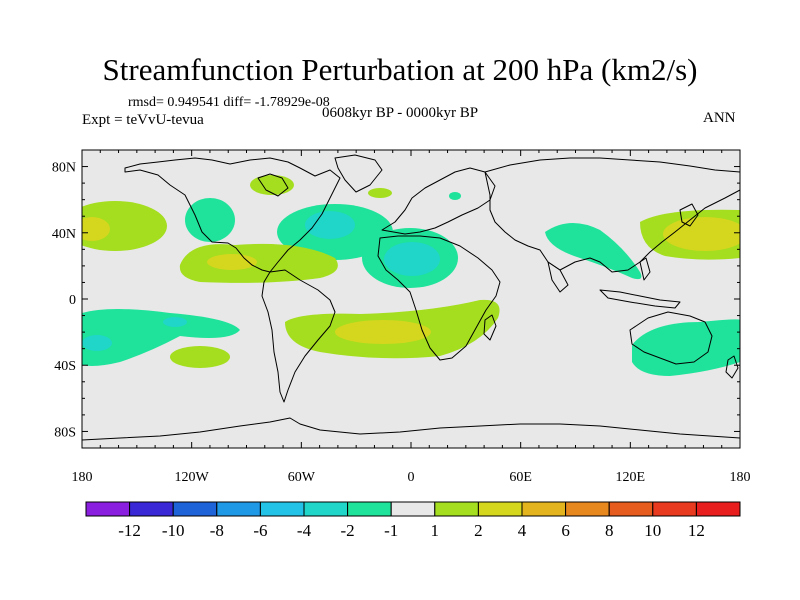 This screenshot has width=800, height=600. What do you see at coordinates (200, 357) in the screenshot?
I see `anomaly-south-pacific-pos` at bounding box center [200, 357].